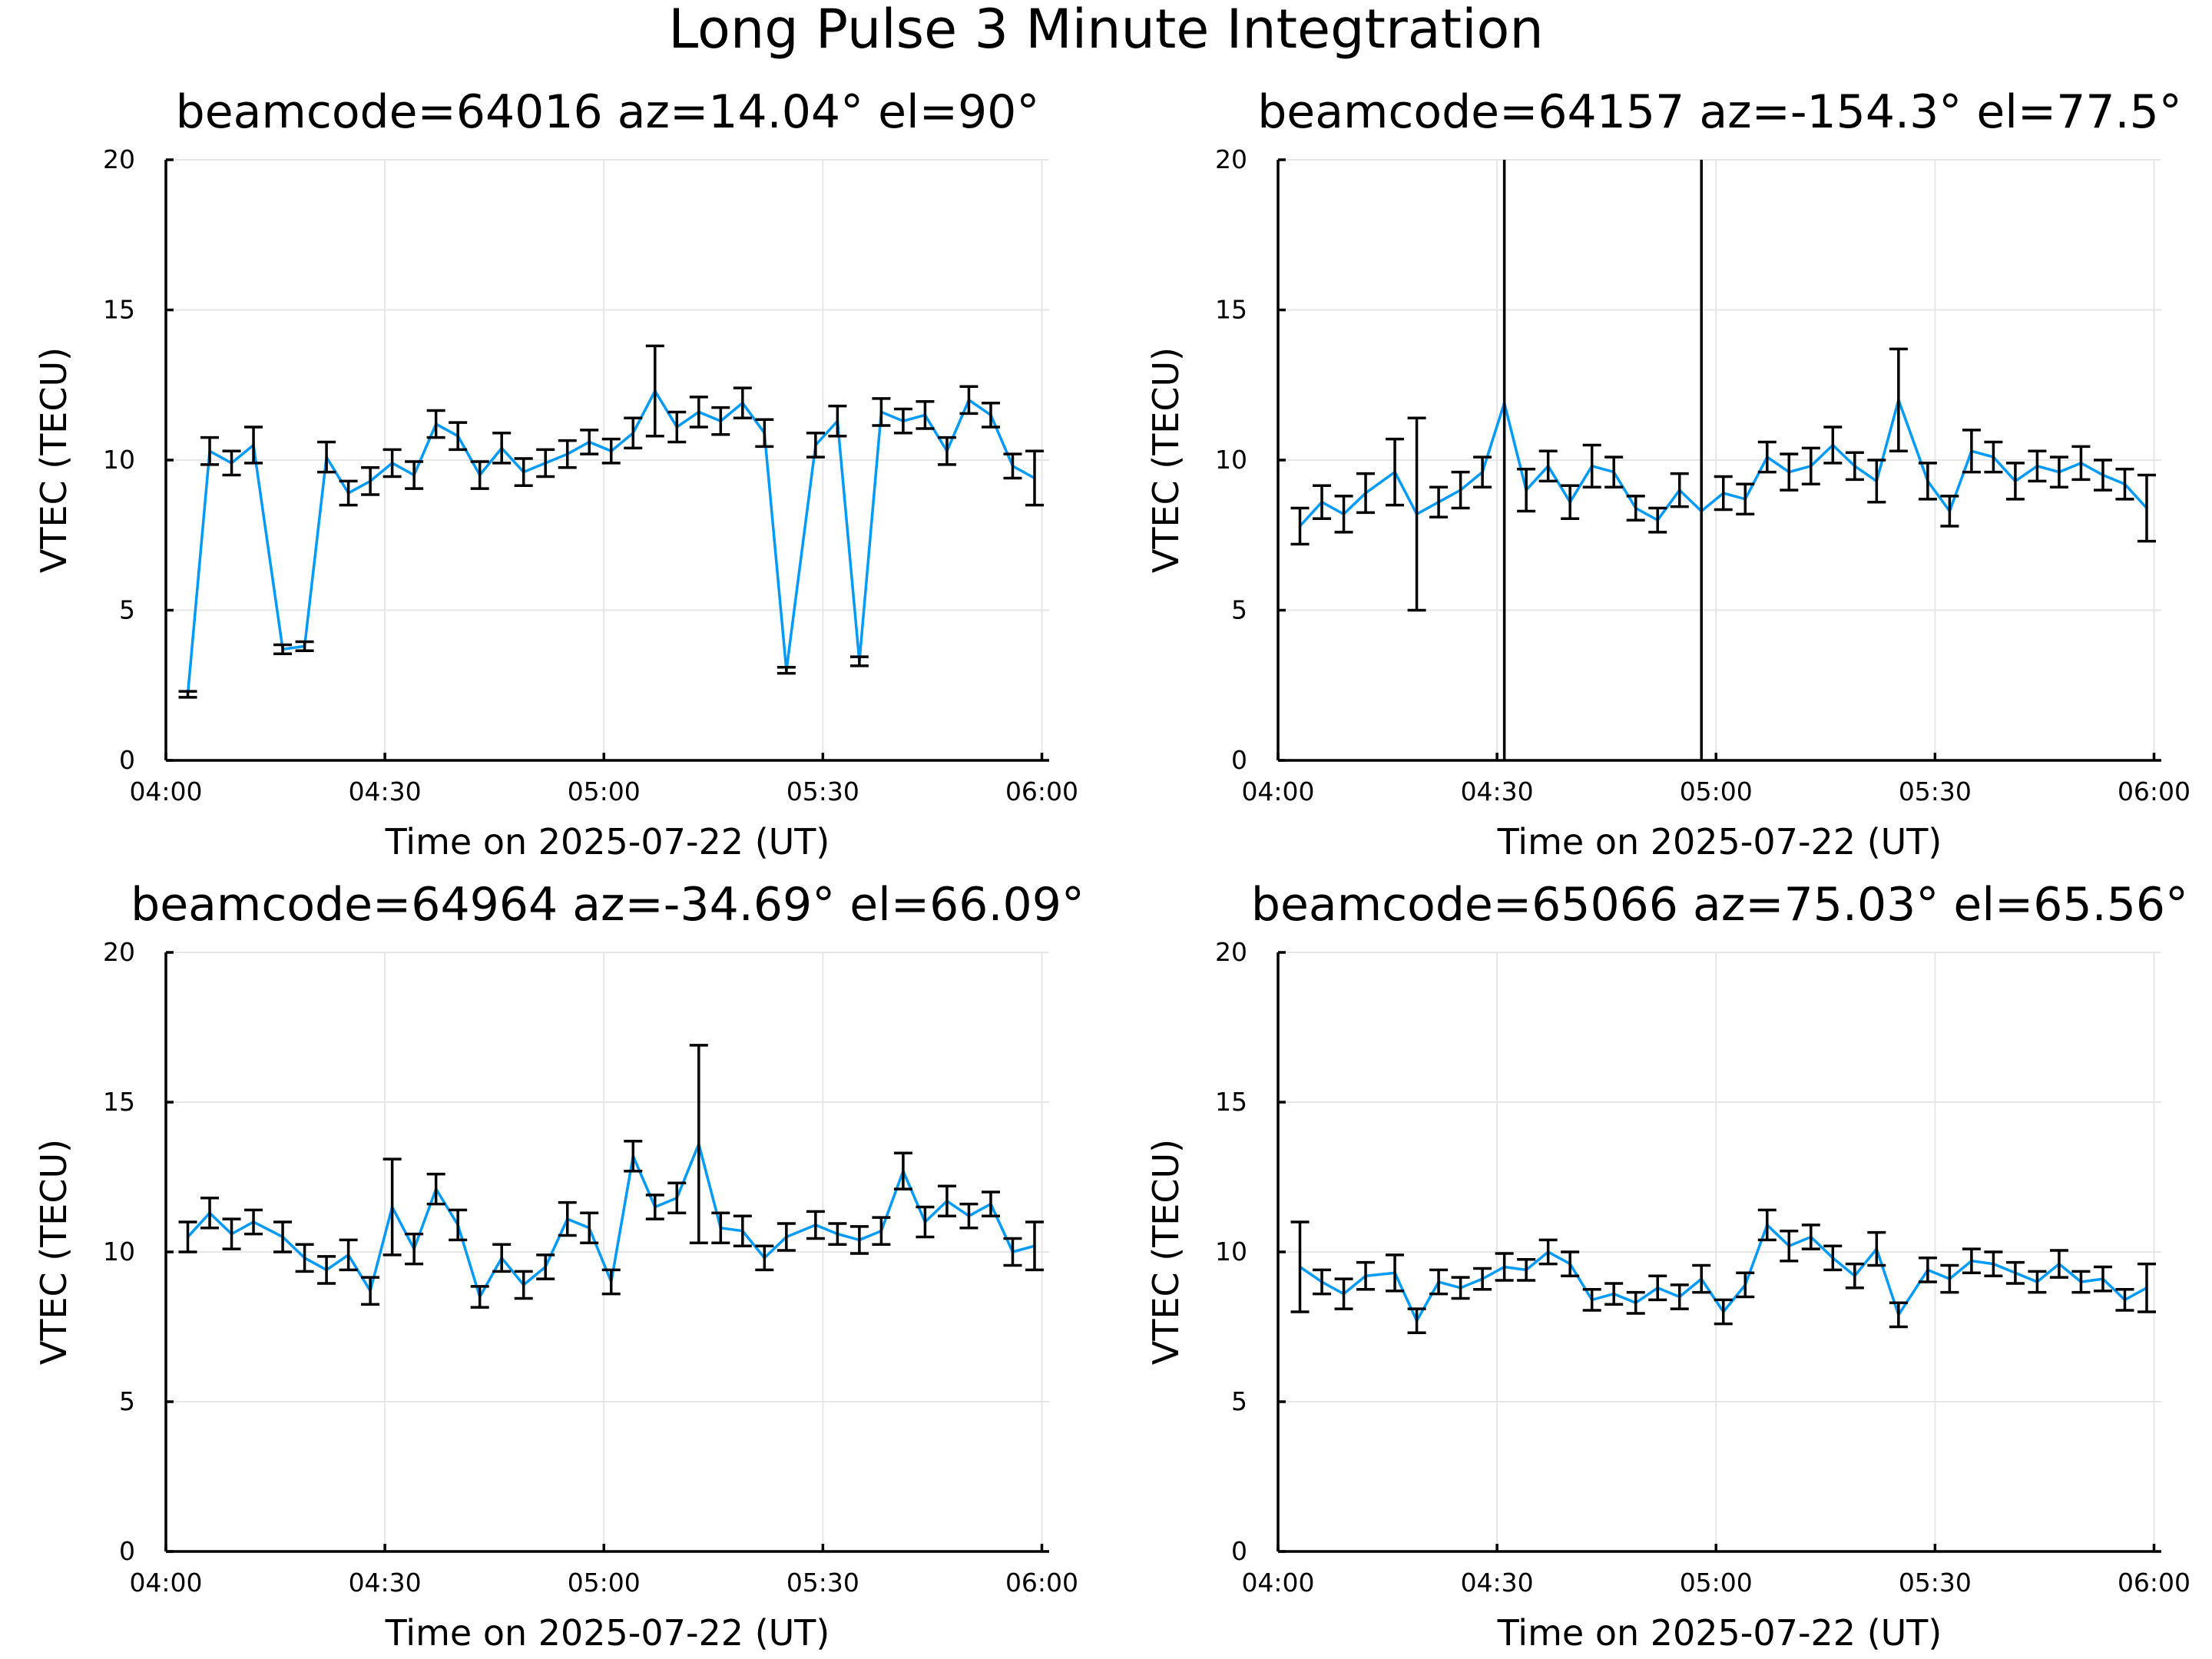 This screenshot has width=2212, height=1659. Describe the element at coordinates (1936, 791) in the screenshot. I see `x-tick-label: 05:30` at that location.